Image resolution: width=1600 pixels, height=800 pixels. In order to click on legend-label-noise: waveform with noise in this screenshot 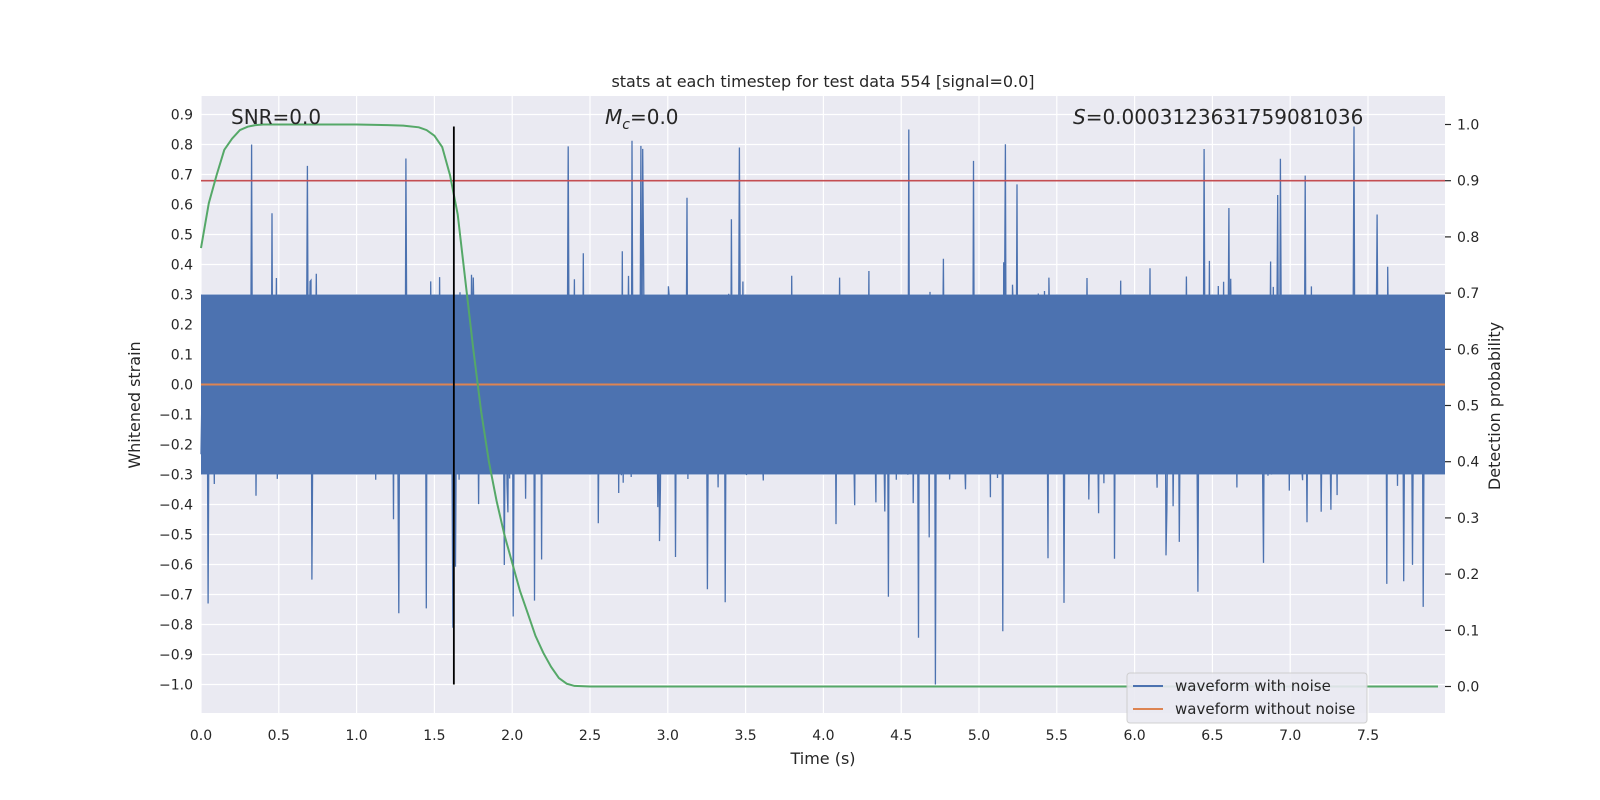, I will do `click(1253, 686)`.